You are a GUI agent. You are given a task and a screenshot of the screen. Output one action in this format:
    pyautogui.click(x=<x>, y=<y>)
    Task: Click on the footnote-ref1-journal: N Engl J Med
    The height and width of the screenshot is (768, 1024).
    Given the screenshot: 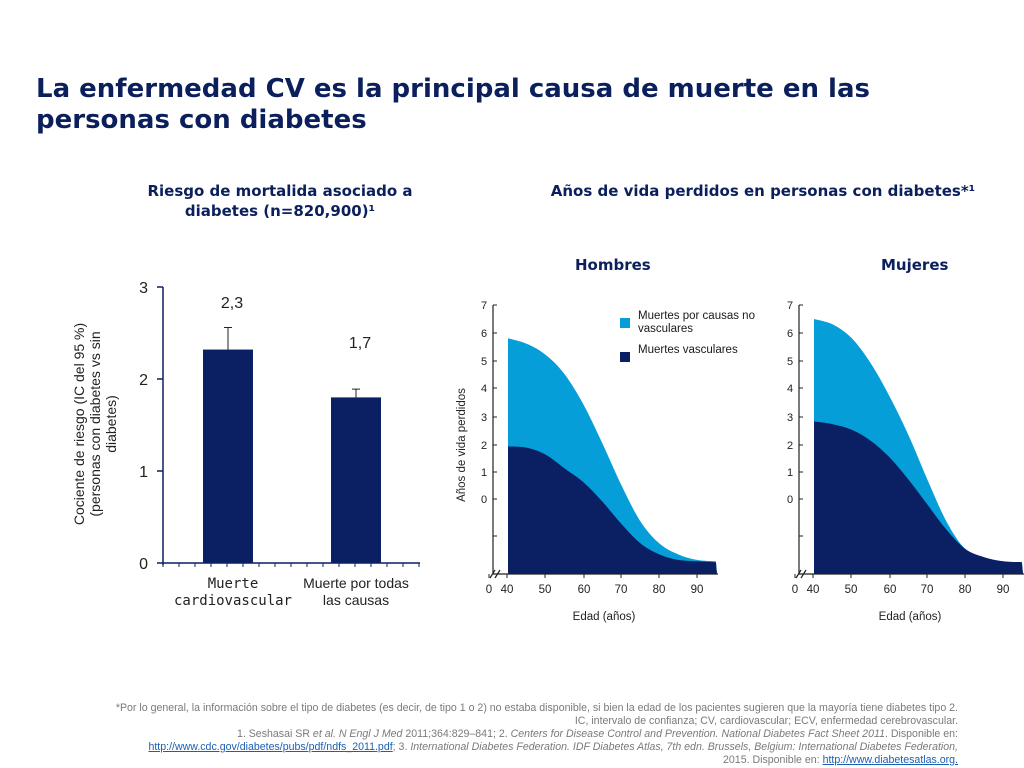 What is the action you would take?
    pyautogui.click(x=369, y=734)
    